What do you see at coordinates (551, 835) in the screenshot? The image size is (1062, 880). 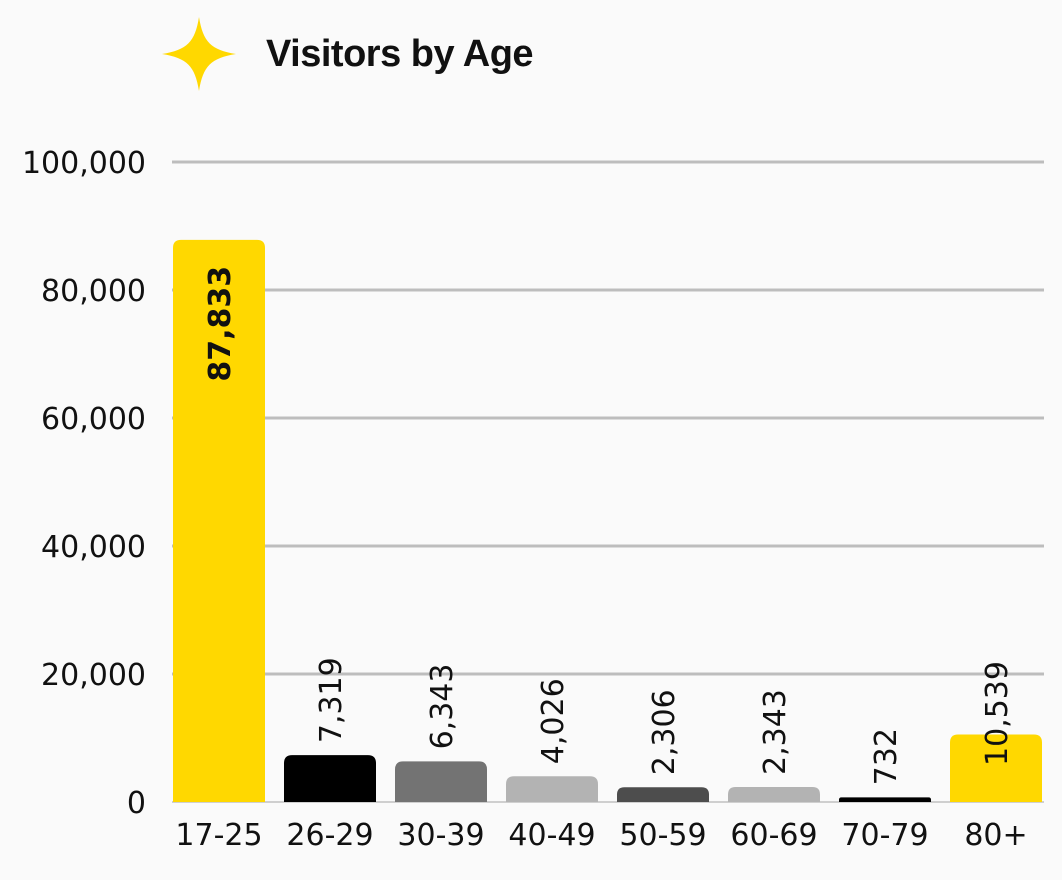 I see `x-tick-label: 40-49` at bounding box center [551, 835].